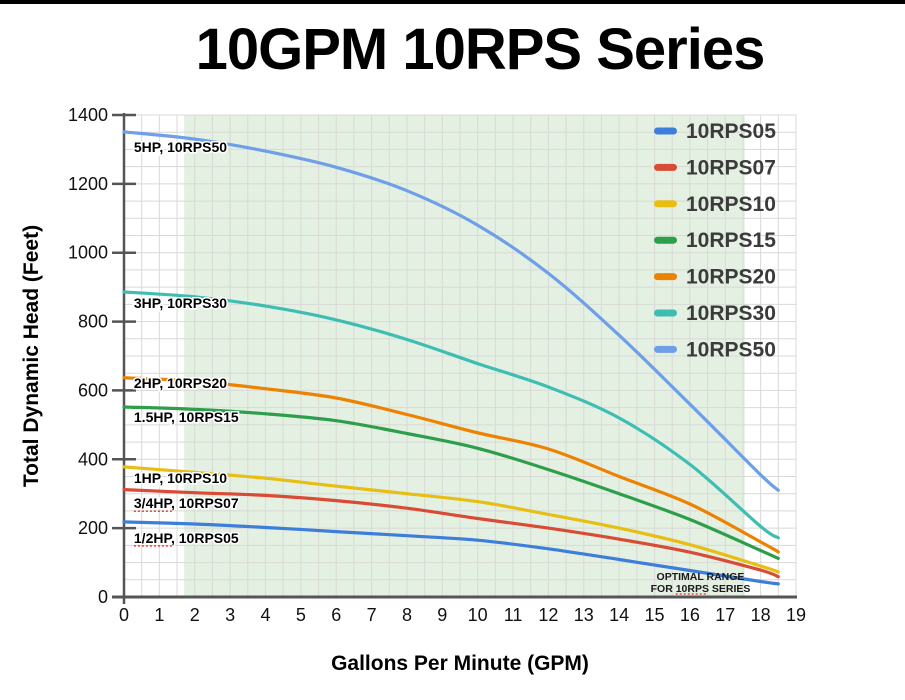 This screenshot has height=700, width=905. I want to click on legend-label-10RPS20: 10RPS20, so click(731, 277).